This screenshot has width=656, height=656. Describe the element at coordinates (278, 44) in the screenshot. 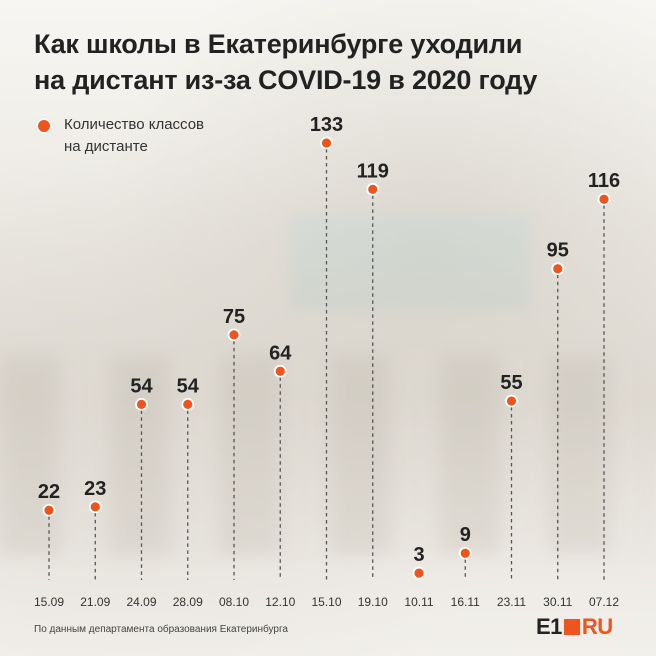

I see `title-line-1: Как школы в Екатеринбурге уходили` at that location.